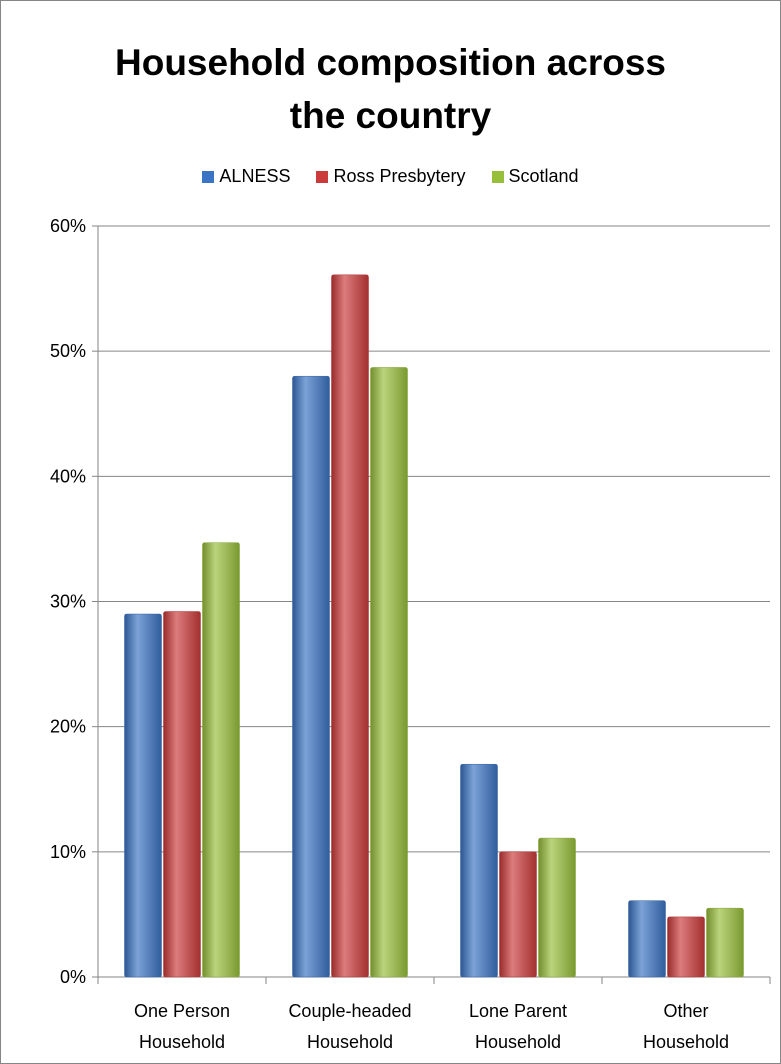 This screenshot has height=1064, width=781. What do you see at coordinates (685, 1011) in the screenshot?
I see `x-category-label: Other` at bounding box center [685, 1011].